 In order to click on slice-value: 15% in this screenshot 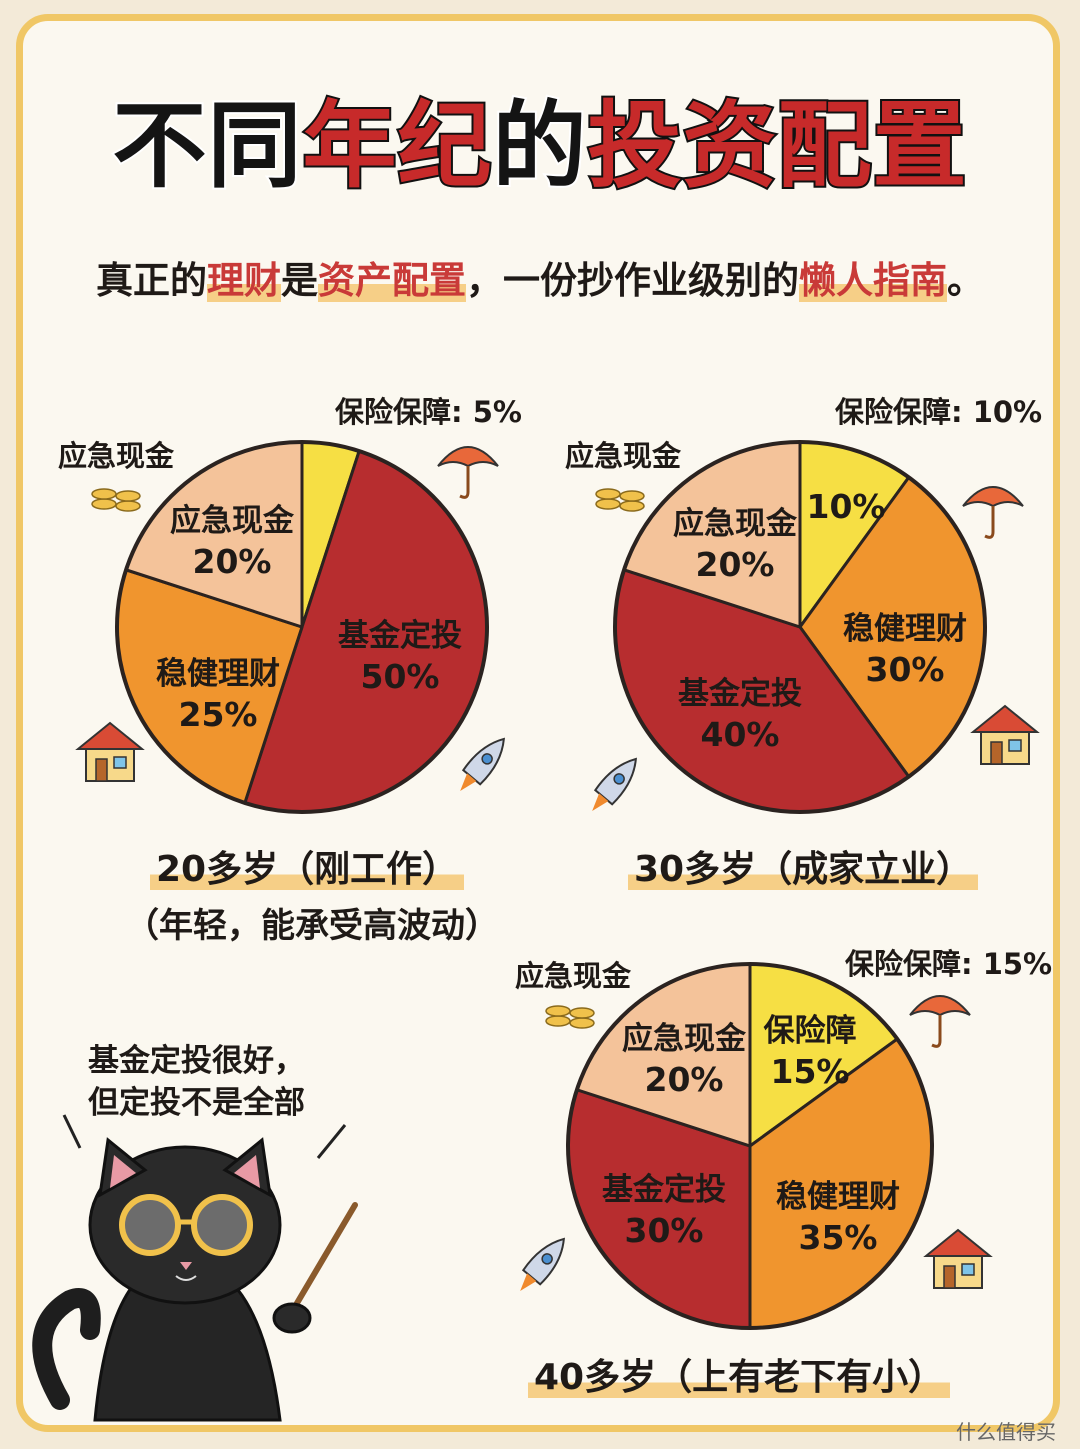, I will do `click(810, 1071)`.